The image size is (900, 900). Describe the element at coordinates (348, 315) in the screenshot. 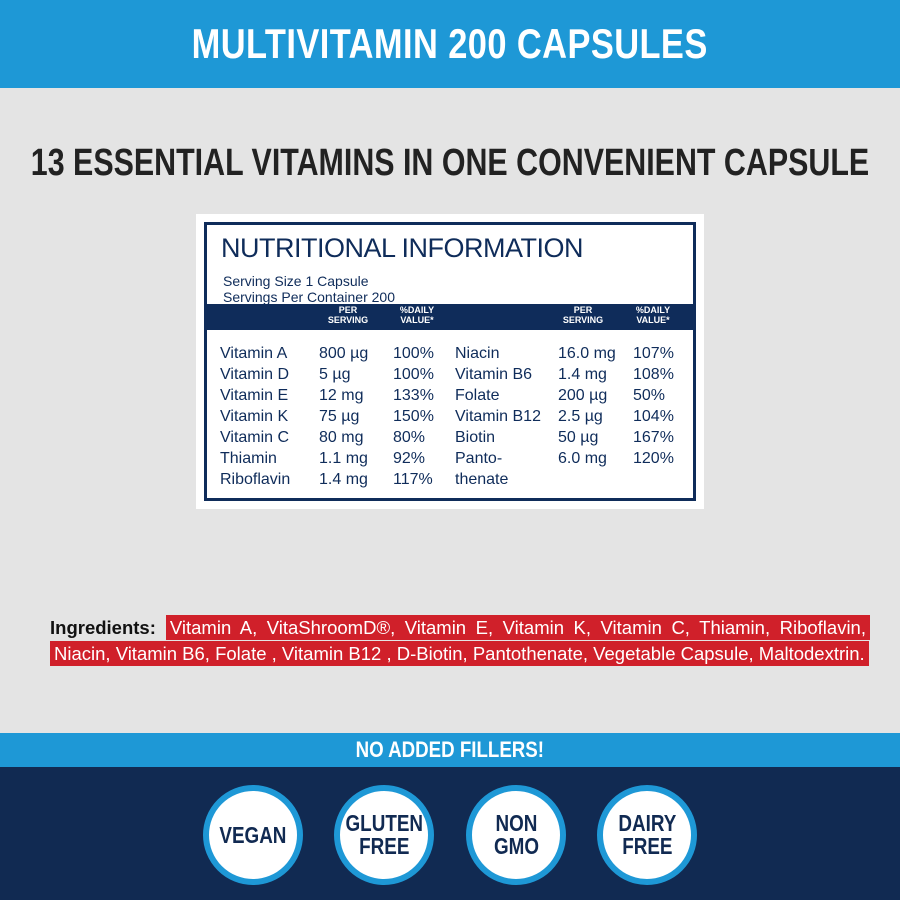

I see `col-header-per-serving-left: PER SERVING` at that location.